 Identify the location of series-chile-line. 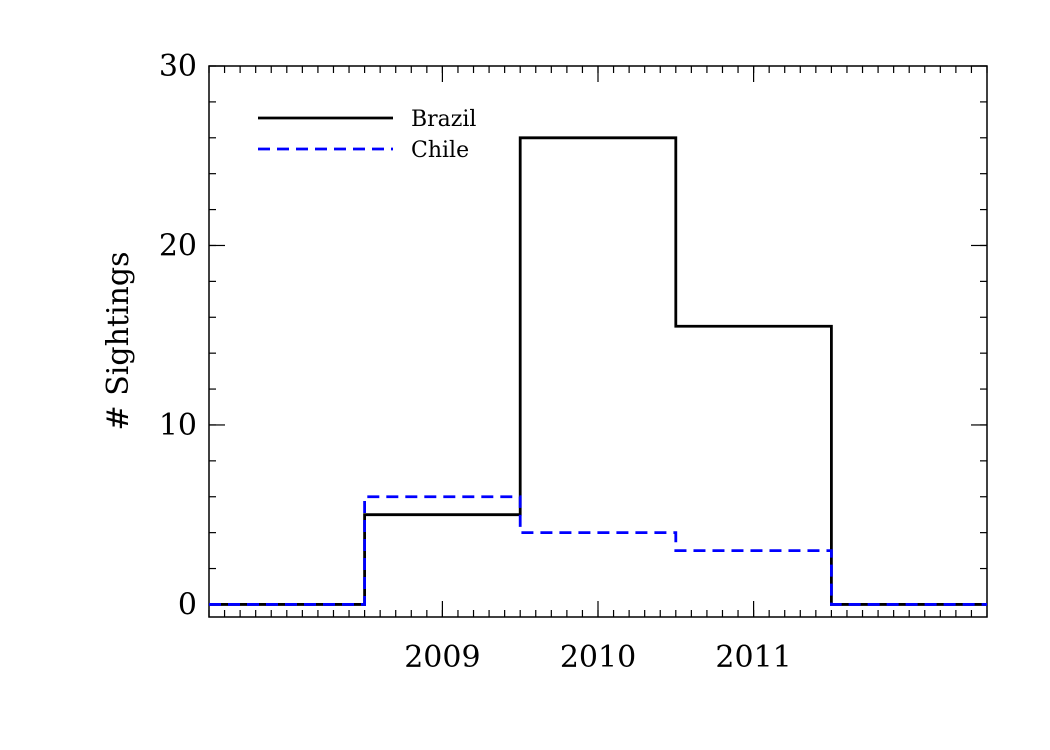
(598, 550).